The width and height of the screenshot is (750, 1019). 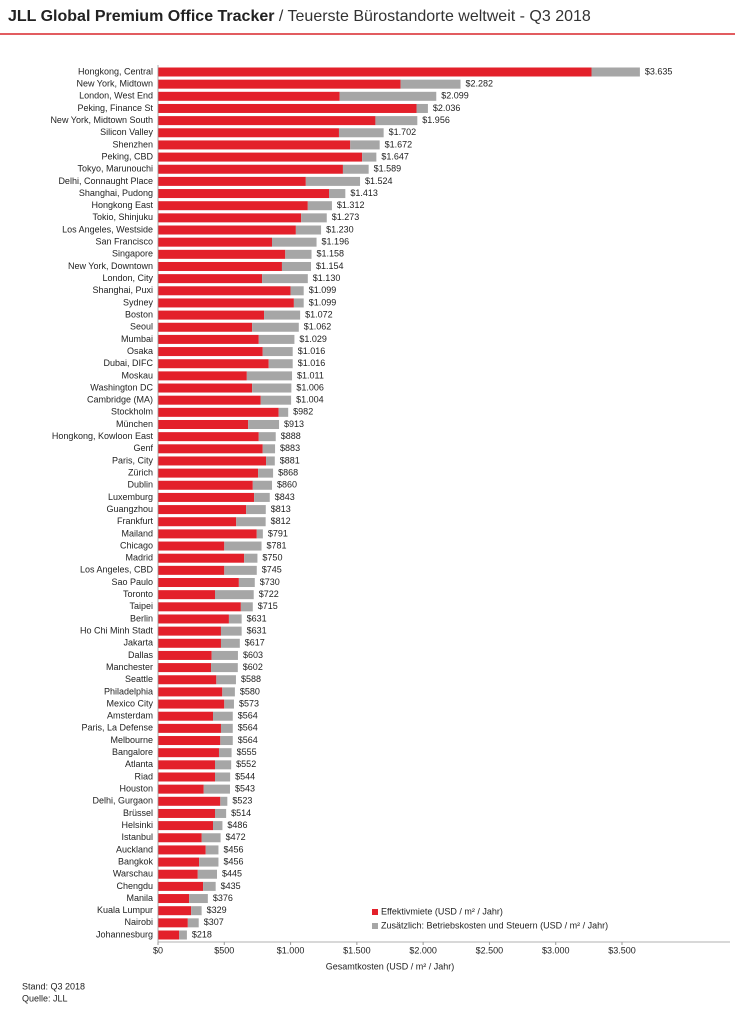 I want to click on total-label: $486, so click(x=237, y=825).